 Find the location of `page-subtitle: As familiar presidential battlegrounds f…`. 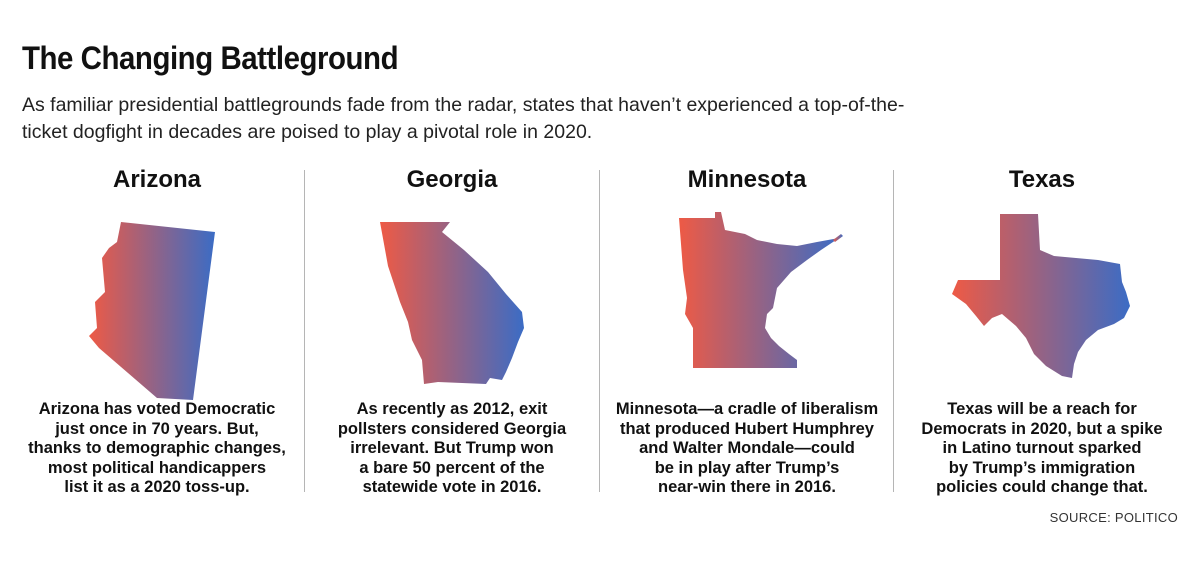

page-subtitle: As familiar presidential battlegrounds f… is located at coordinates (463, 118).